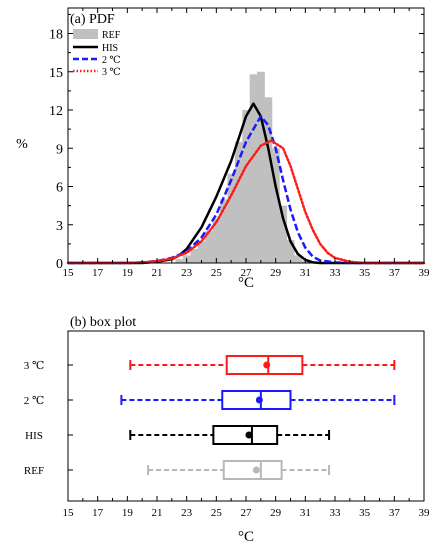 Image resolution: width=444 pixels, height=550 pixels. I want to click on ref-histogram, so click(242, 167).